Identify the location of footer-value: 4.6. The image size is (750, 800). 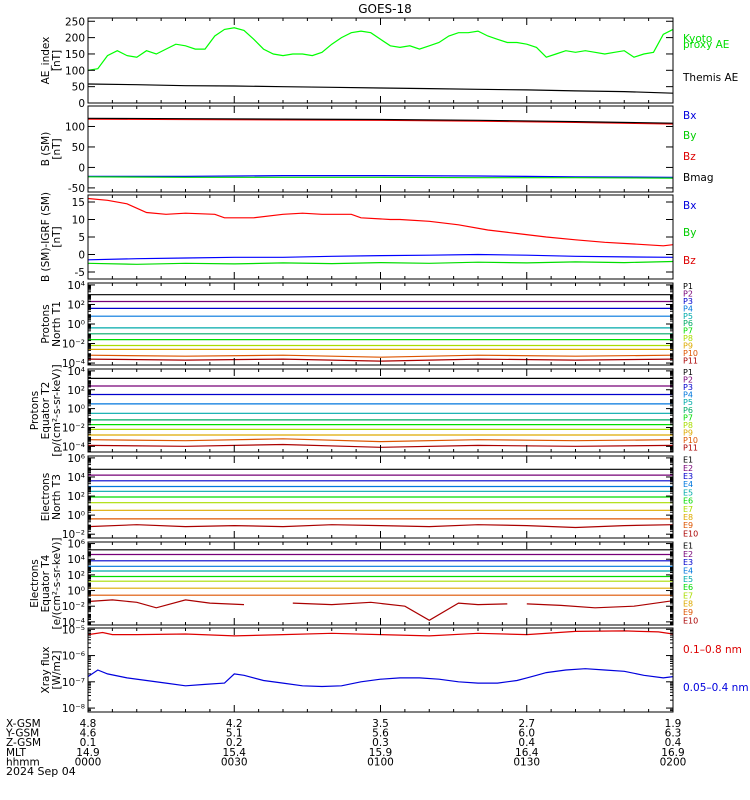
(88, 734).